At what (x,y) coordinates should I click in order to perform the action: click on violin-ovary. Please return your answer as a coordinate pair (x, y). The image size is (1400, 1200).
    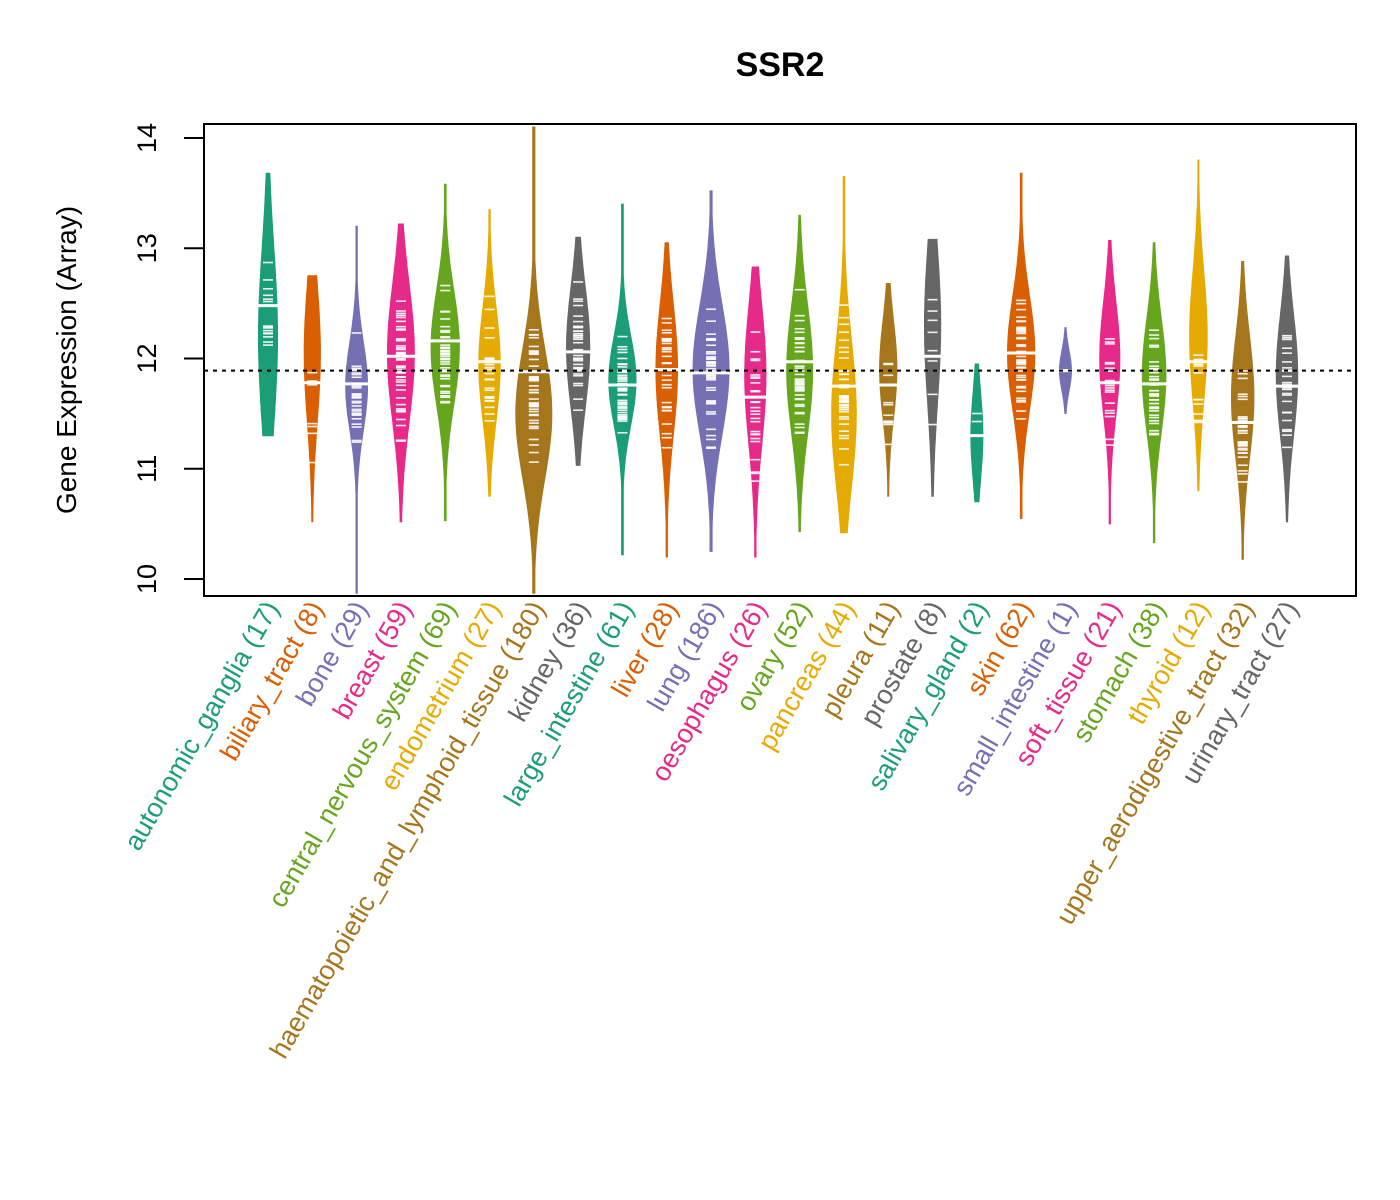
    Looking at the image, I should click on (799, 373).